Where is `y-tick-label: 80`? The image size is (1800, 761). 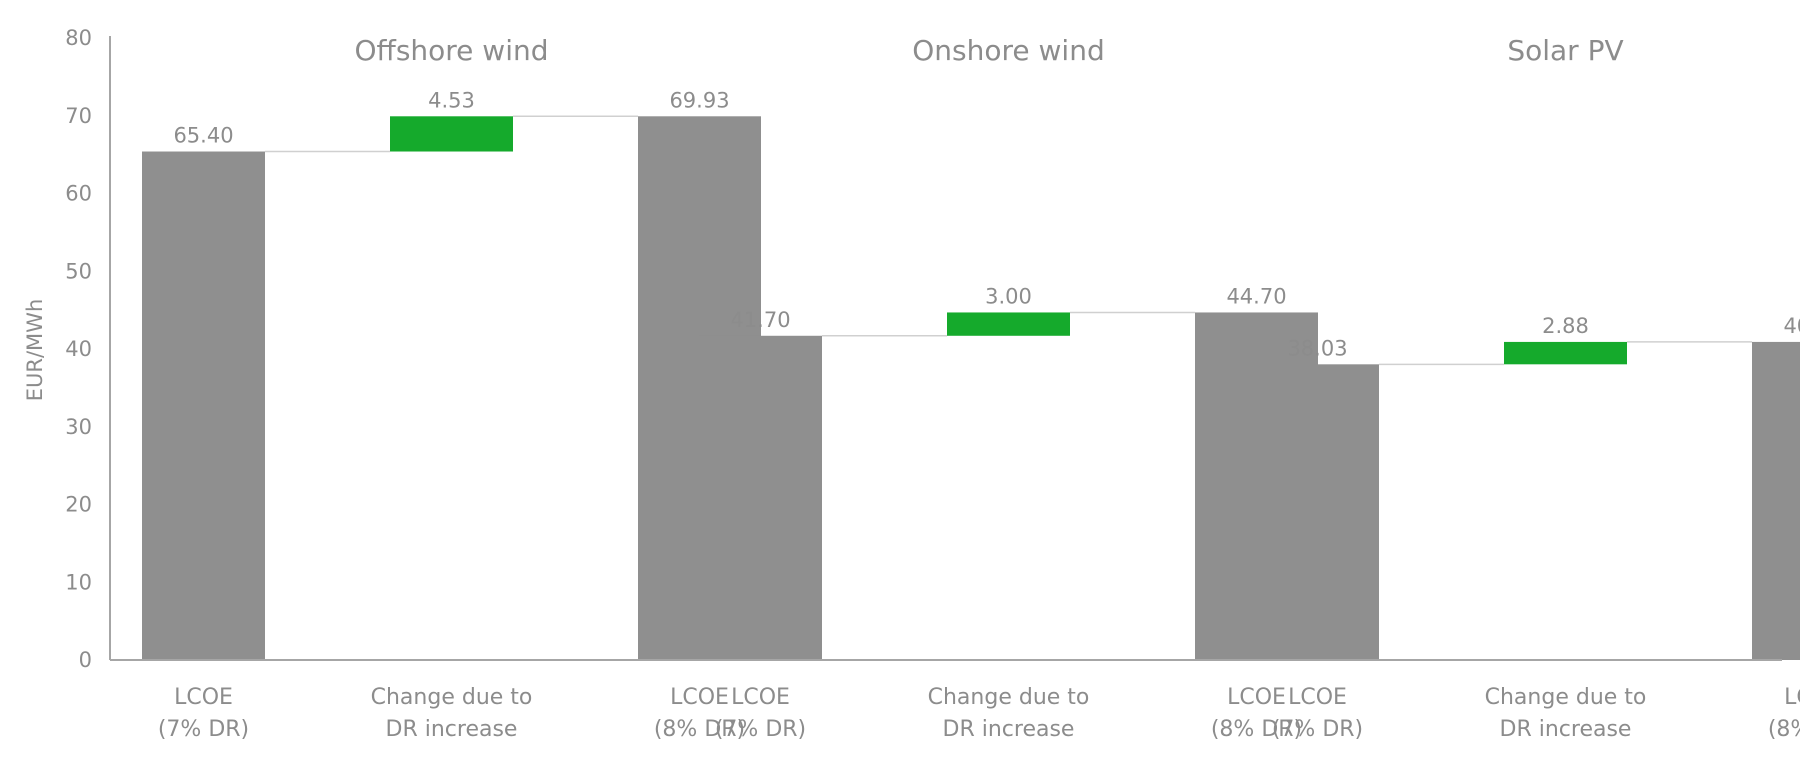 y-tick-label: 80 is located at coordinates (78, 38).